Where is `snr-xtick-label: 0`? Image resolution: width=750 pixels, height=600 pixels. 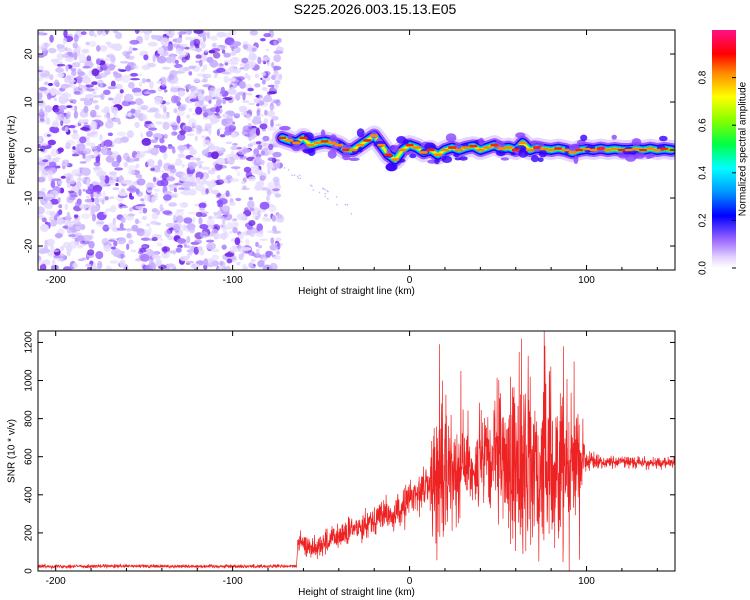 snr-xtick-label: 0 is located at coordinates (410, 581).